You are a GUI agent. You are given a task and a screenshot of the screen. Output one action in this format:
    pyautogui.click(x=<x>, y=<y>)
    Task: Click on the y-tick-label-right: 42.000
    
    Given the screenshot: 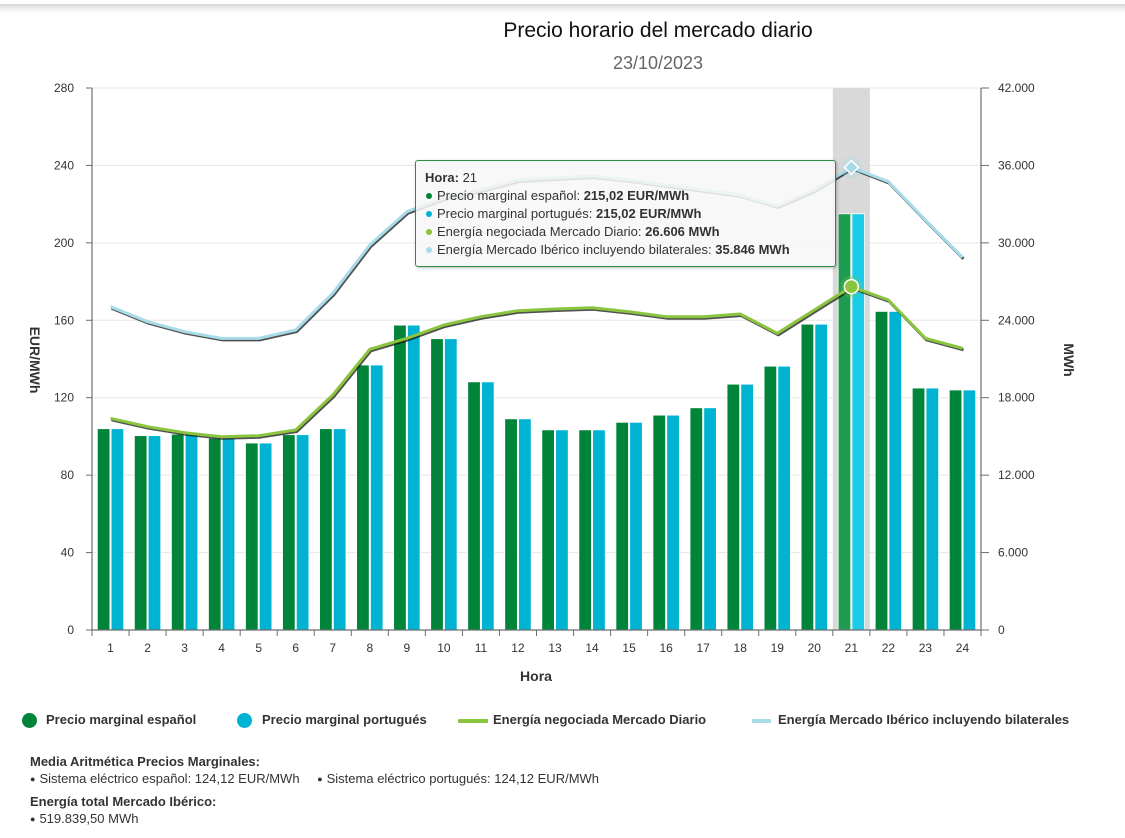 What is the action you would take?
    pyautogui.click(x=1016, y=88)
    